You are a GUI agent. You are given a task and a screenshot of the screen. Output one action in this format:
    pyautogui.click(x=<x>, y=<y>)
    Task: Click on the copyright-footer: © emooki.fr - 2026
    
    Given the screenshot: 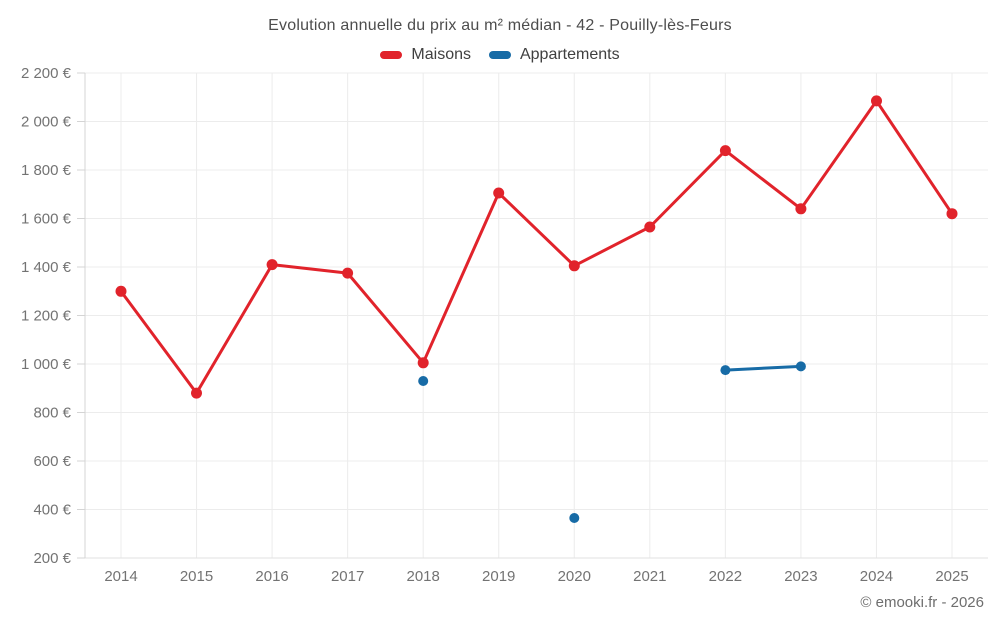 What is the action you would take?
    pyautogui.click(x=922, y=602)
    